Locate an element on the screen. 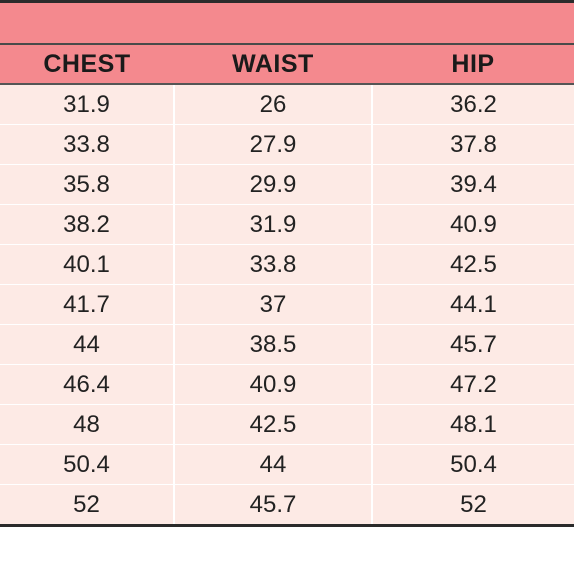  table-row: 31.9 26 36.2 is located at coordinates (287, 104).